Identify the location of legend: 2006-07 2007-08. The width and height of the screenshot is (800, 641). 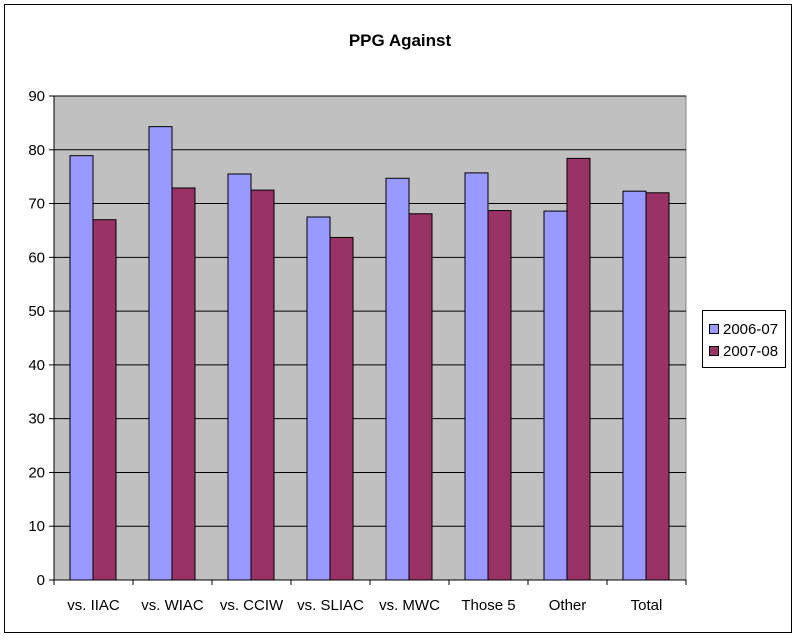
(744, 339).